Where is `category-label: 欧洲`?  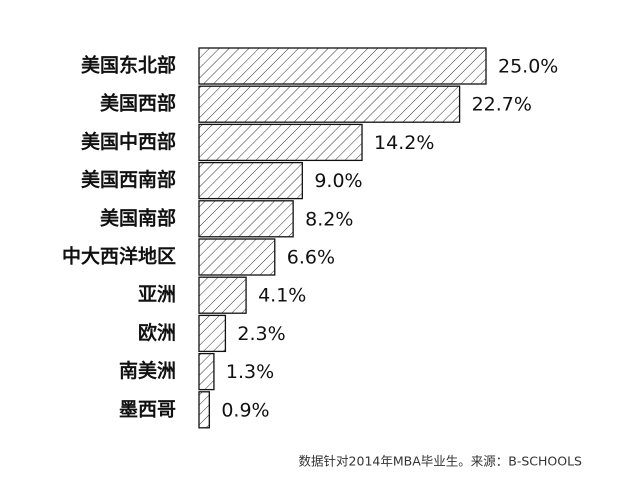 category-label: 欧洲 is located at coordinates (157, 332).